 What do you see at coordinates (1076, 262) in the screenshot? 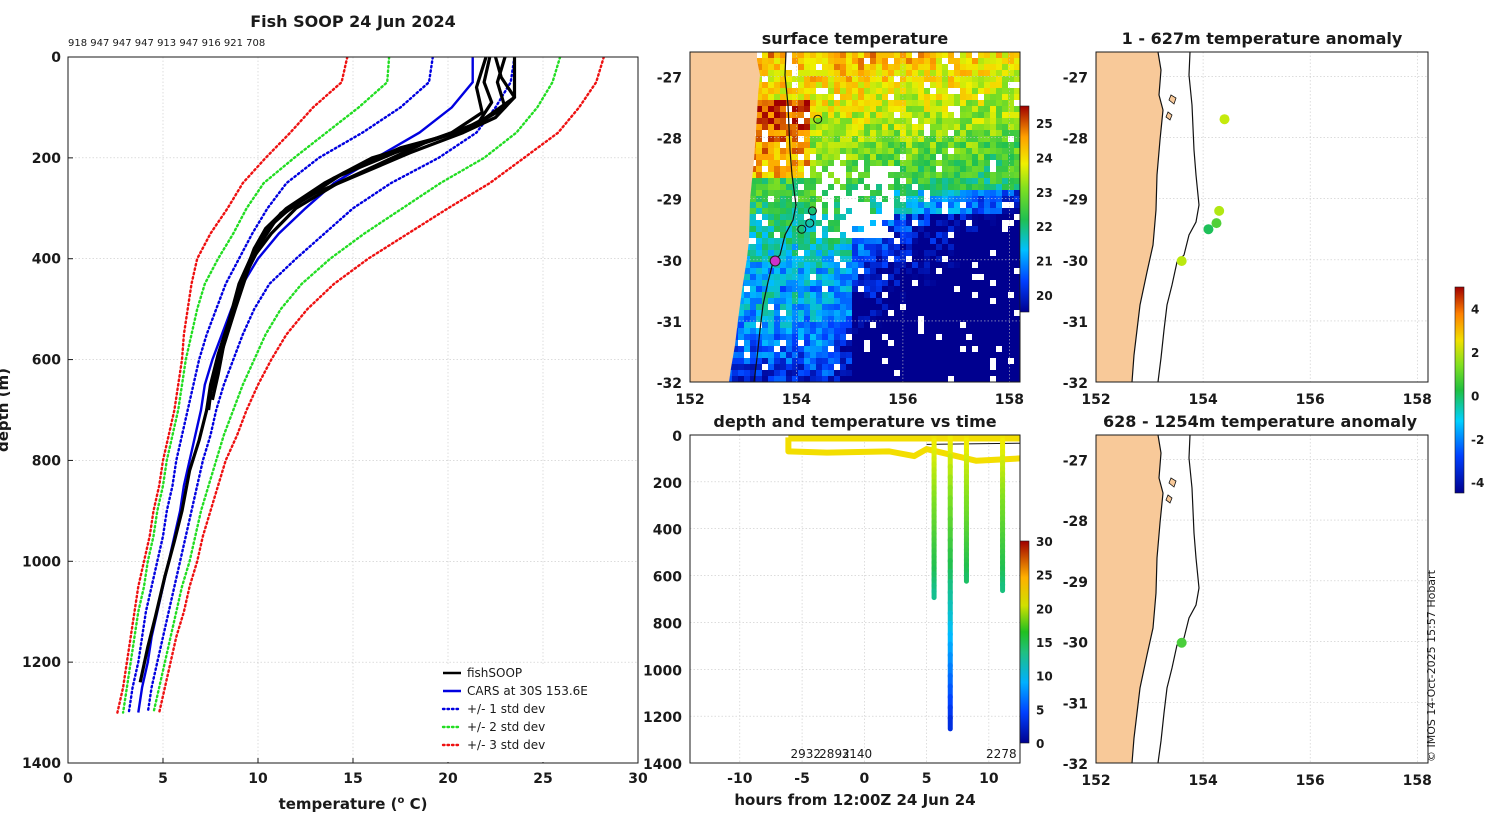
I see `anomaly-upper-ytick-label: -30` at bounding box center [1076, 262].